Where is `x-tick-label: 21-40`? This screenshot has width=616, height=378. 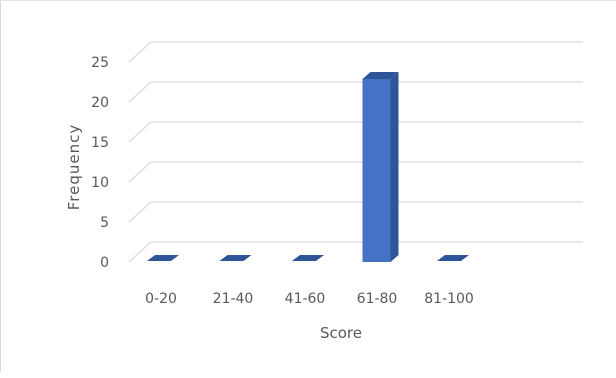
x-tick-label: 21-40 is located at coordinates (233, 299).